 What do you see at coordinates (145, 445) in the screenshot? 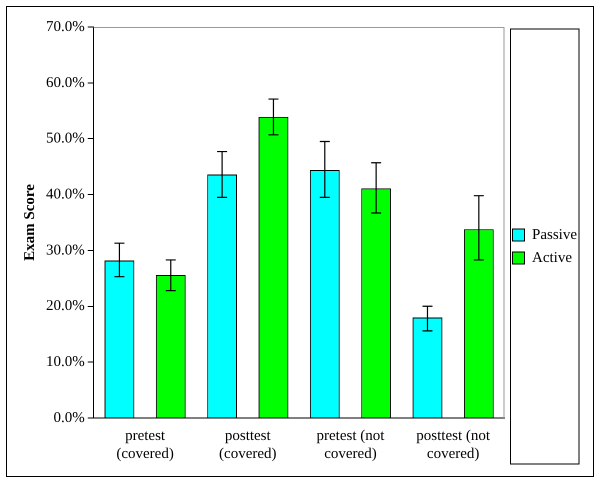
I see `x-tick-label: pretest (covered)` at bounding box center [145, 445].